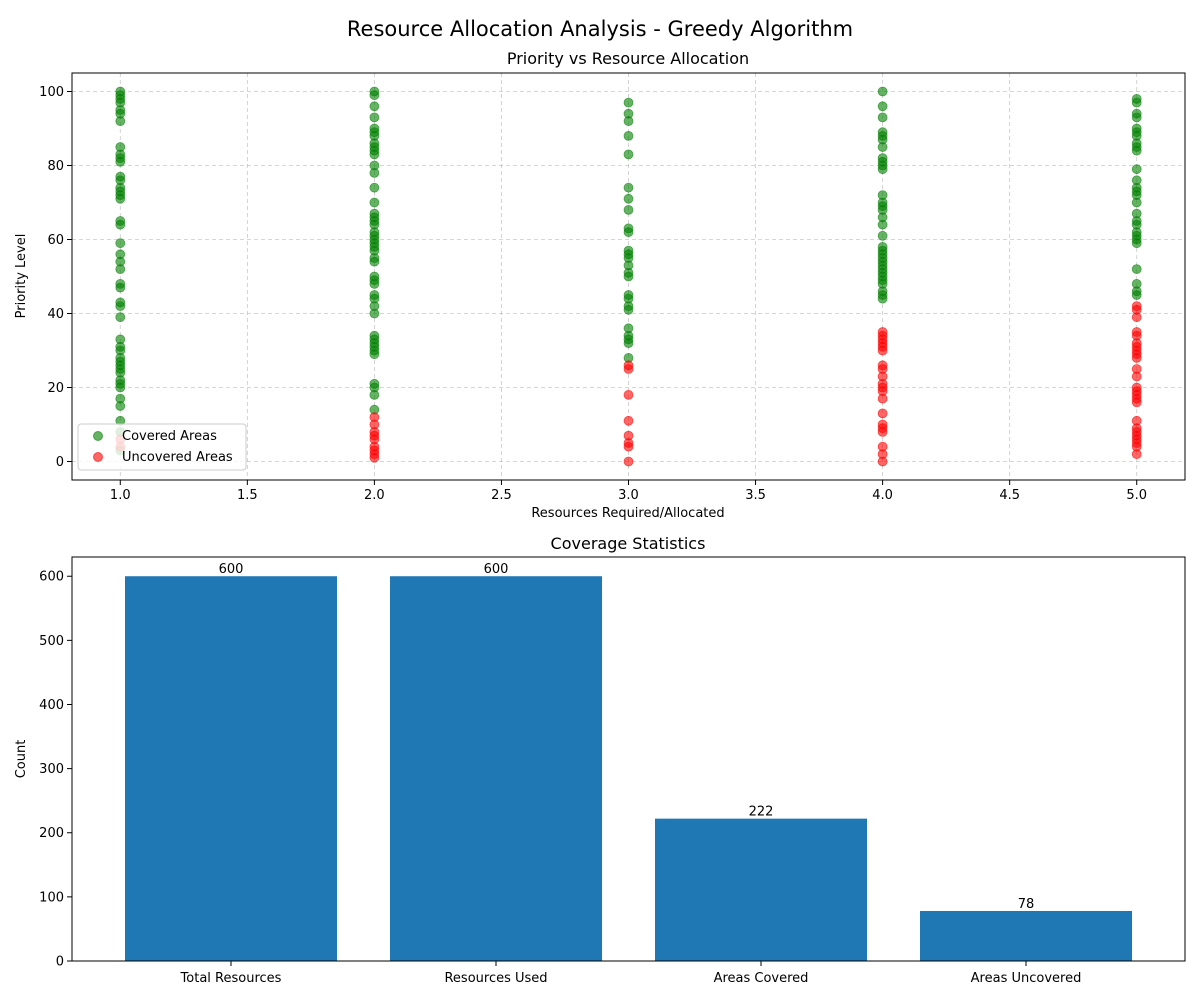 The height and width of the screenshot is (1000, 1200). Describe the element at coordinates (51, 833) in the screenshot. I see `y-tick-label: 200` at that location.